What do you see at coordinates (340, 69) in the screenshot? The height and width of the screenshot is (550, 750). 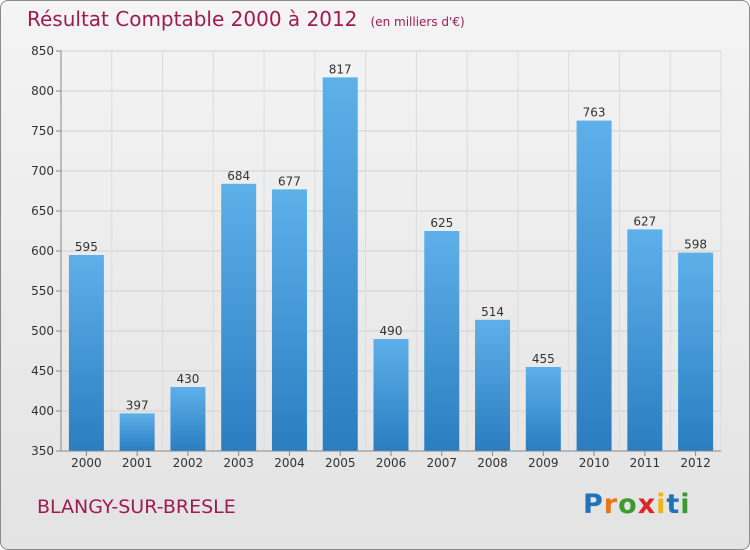 I see `data-label: 817` at bounding box center [340, 69].